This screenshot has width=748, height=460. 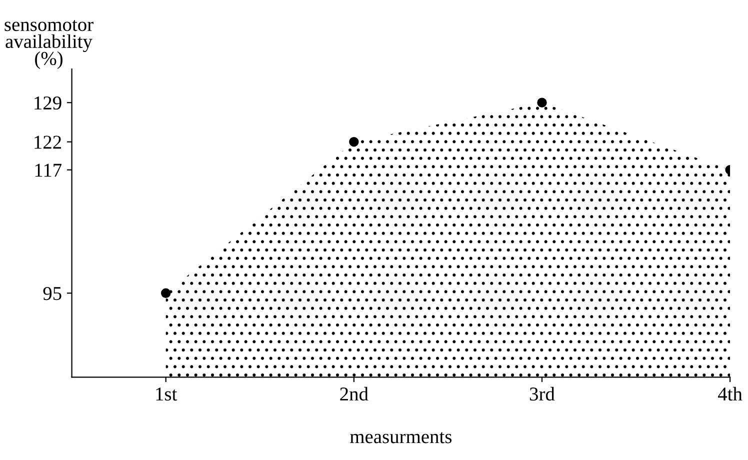 What do you see at coordinates (48, 142) in the screenshot?
I see `y-tick-label: 122` at bounding box center [48, 142].